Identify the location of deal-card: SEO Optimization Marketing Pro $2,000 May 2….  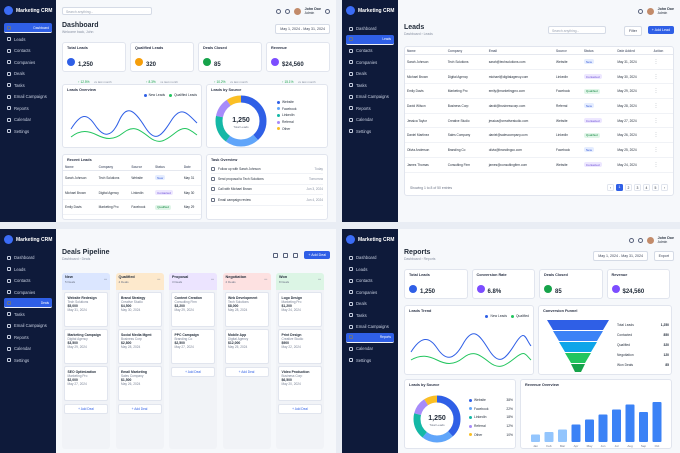
(86, 383).